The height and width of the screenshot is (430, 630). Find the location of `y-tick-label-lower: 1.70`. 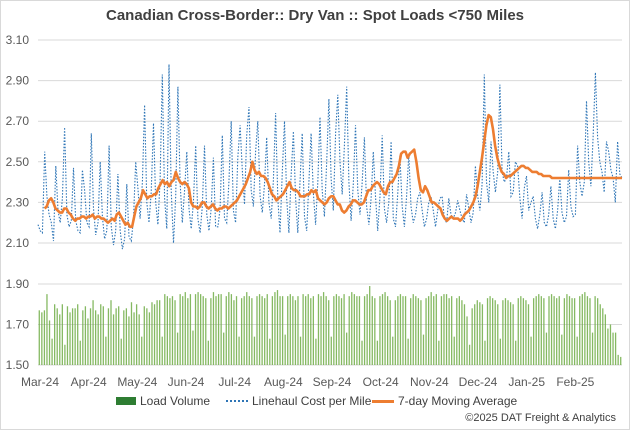

y-tick-label-lower: 1.70 is located at coordinates (18, 325).